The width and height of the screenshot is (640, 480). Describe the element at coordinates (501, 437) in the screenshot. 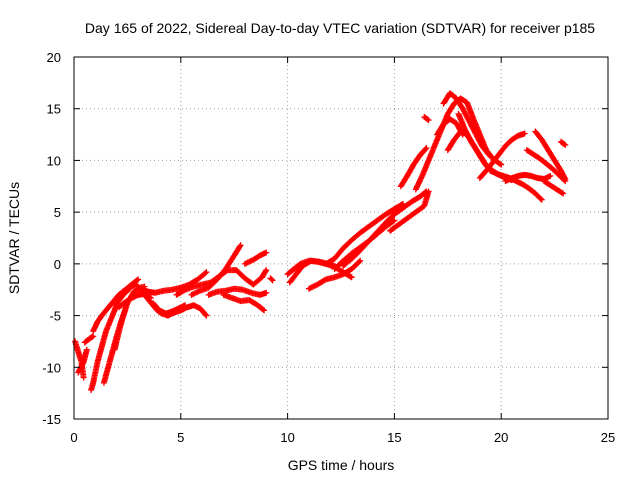

I see `x-tick-label: 20` at that location.